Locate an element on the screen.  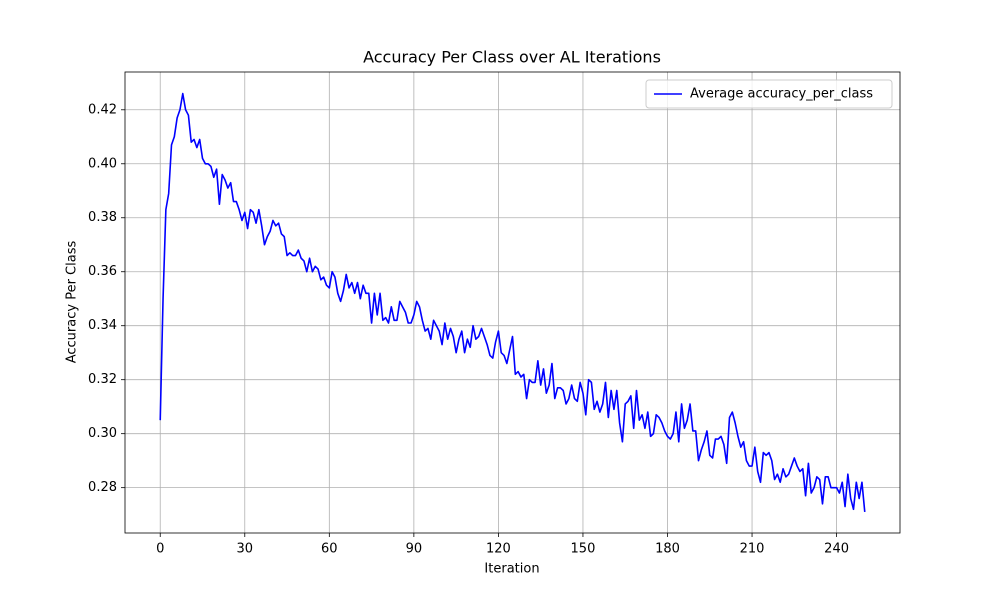
legend-box is located at coordinates (769, 94).